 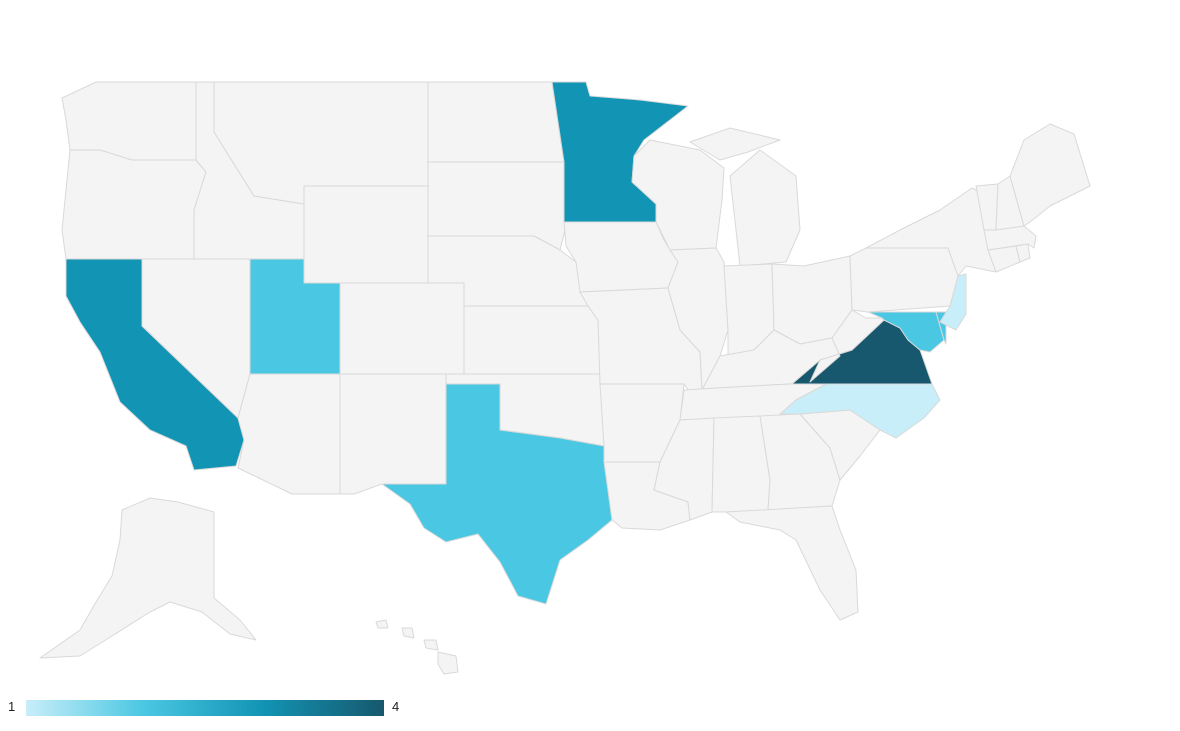 What do you see at coordinates (745, 197) in the screenshot?
I see `state-MI` at bounding box center [745, 197].